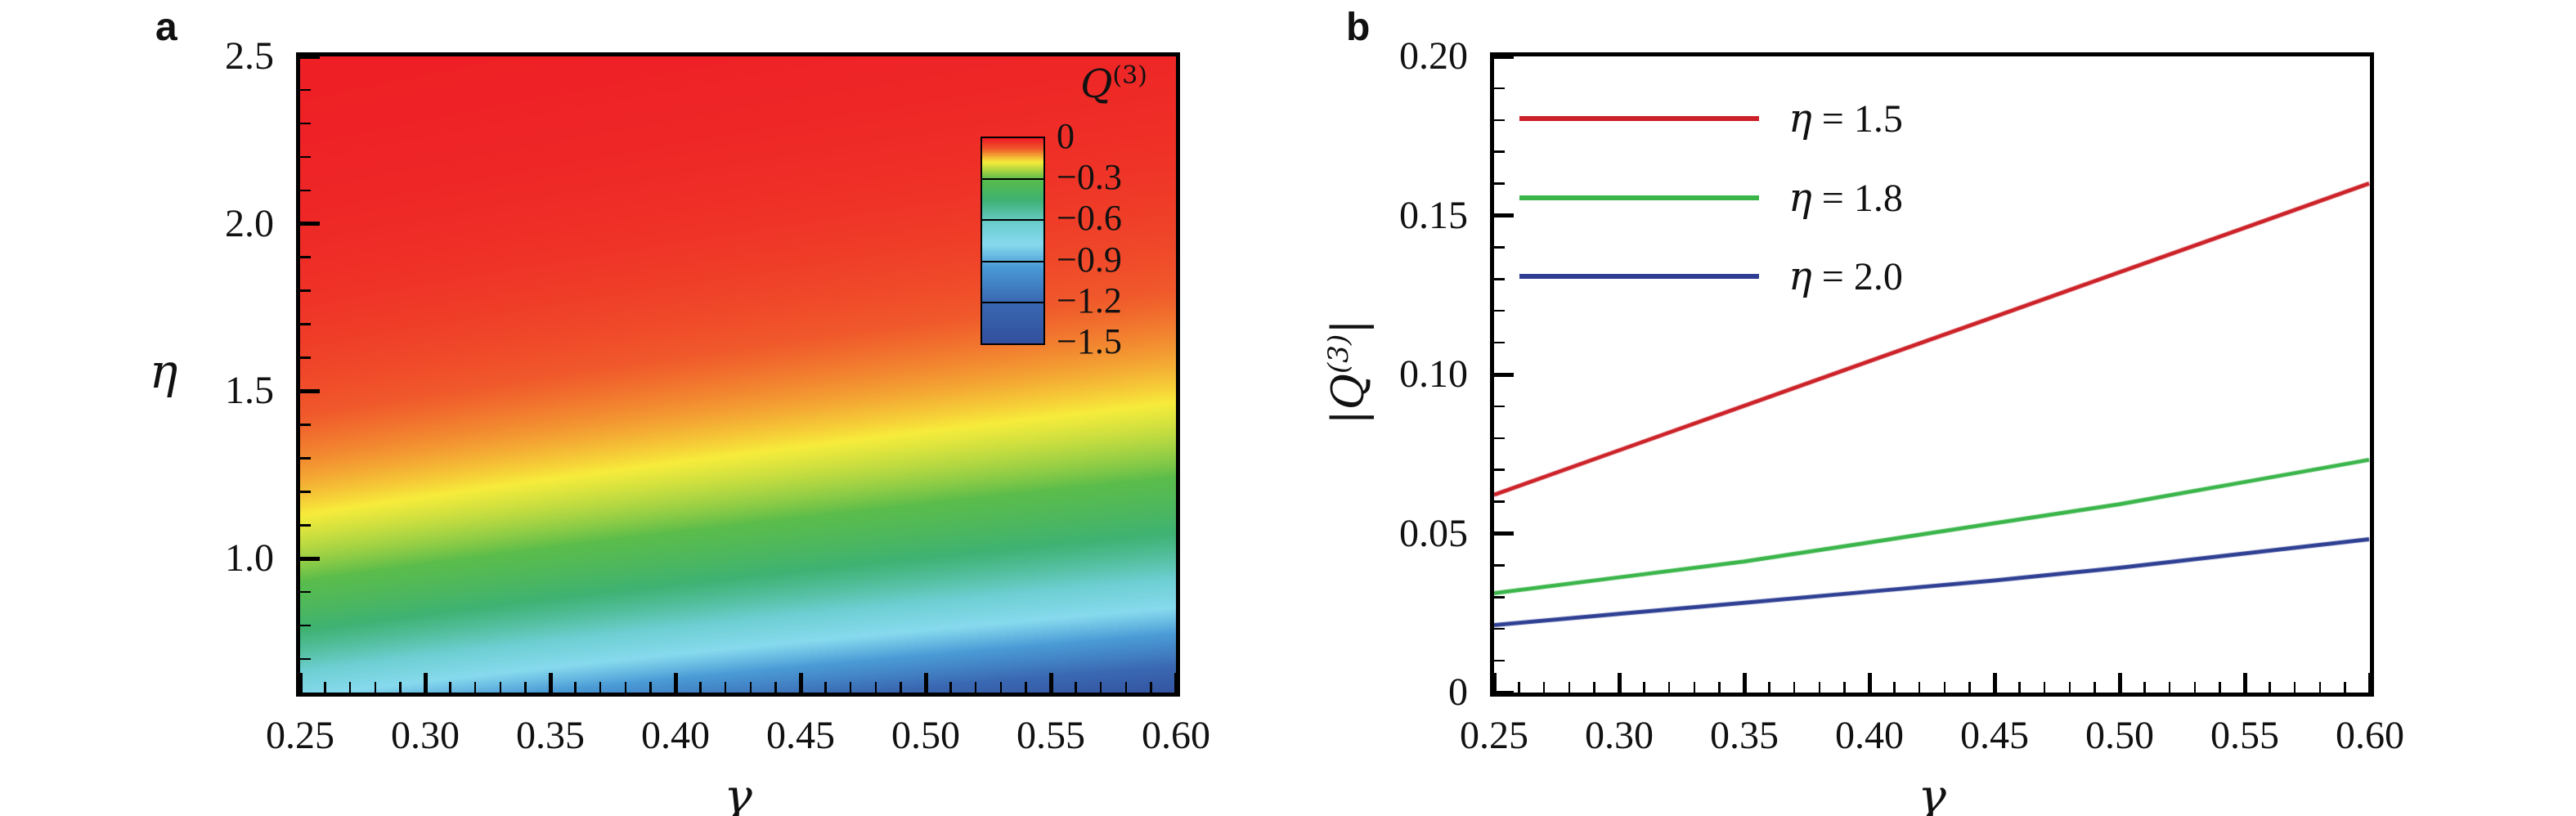 This screenshot has height=816, width=2576. Describe the element at coordinates (1846, 276) in the screenshot. I see `legend-label-eta-2.0: η = 2.0` at that location.